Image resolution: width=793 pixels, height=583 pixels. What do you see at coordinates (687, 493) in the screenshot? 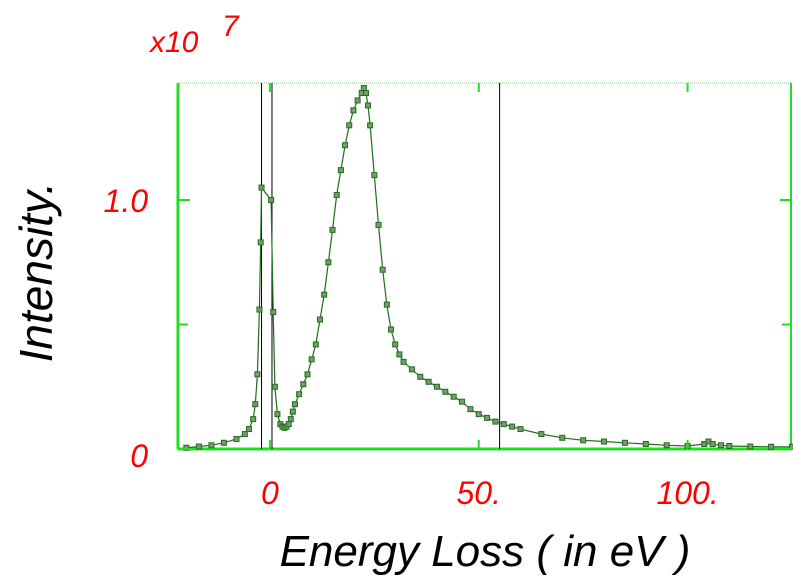
I see `x-tick-label: 100.` at bounding box center [687, 493].